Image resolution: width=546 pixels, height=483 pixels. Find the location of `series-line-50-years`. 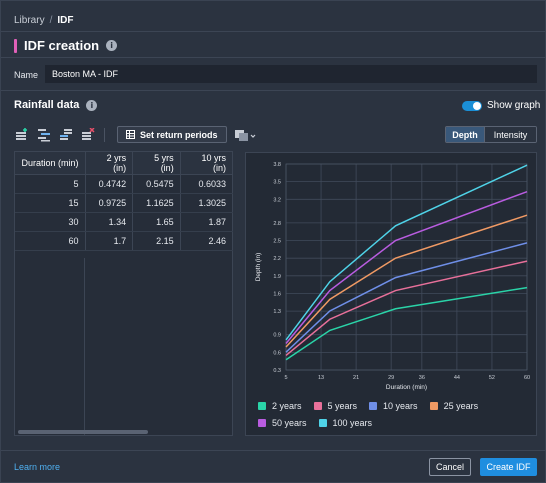

series-line-50-years is located at coordinates (406, 267).